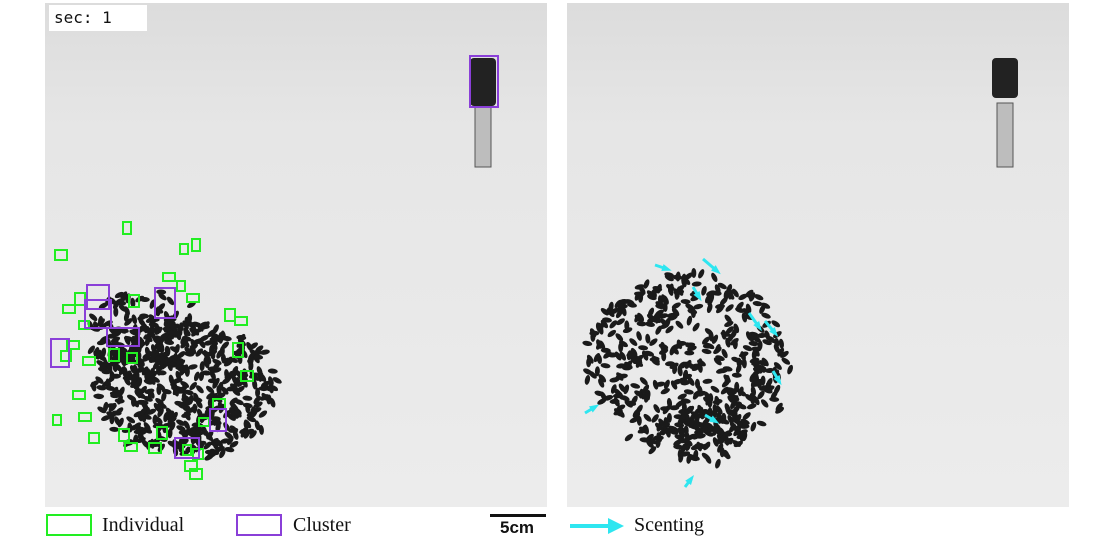 Image resolution: width=1113 pixels, height=550 pixels. Describe the element at coordinates (73, 17) in the screenshot. I see `timer-prefix: sec:` at that location.